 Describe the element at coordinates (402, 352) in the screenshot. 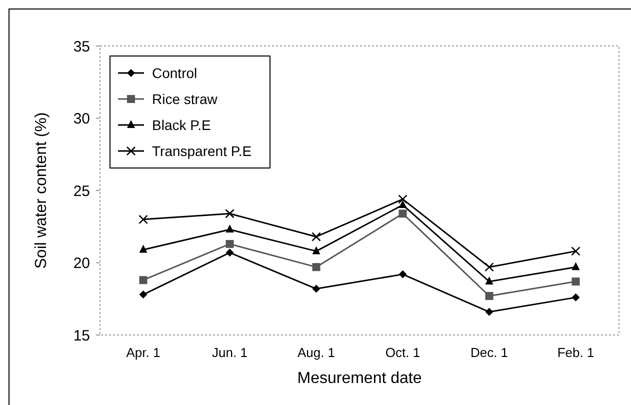

I see `x-tick-label: Oct. 1` at that location.